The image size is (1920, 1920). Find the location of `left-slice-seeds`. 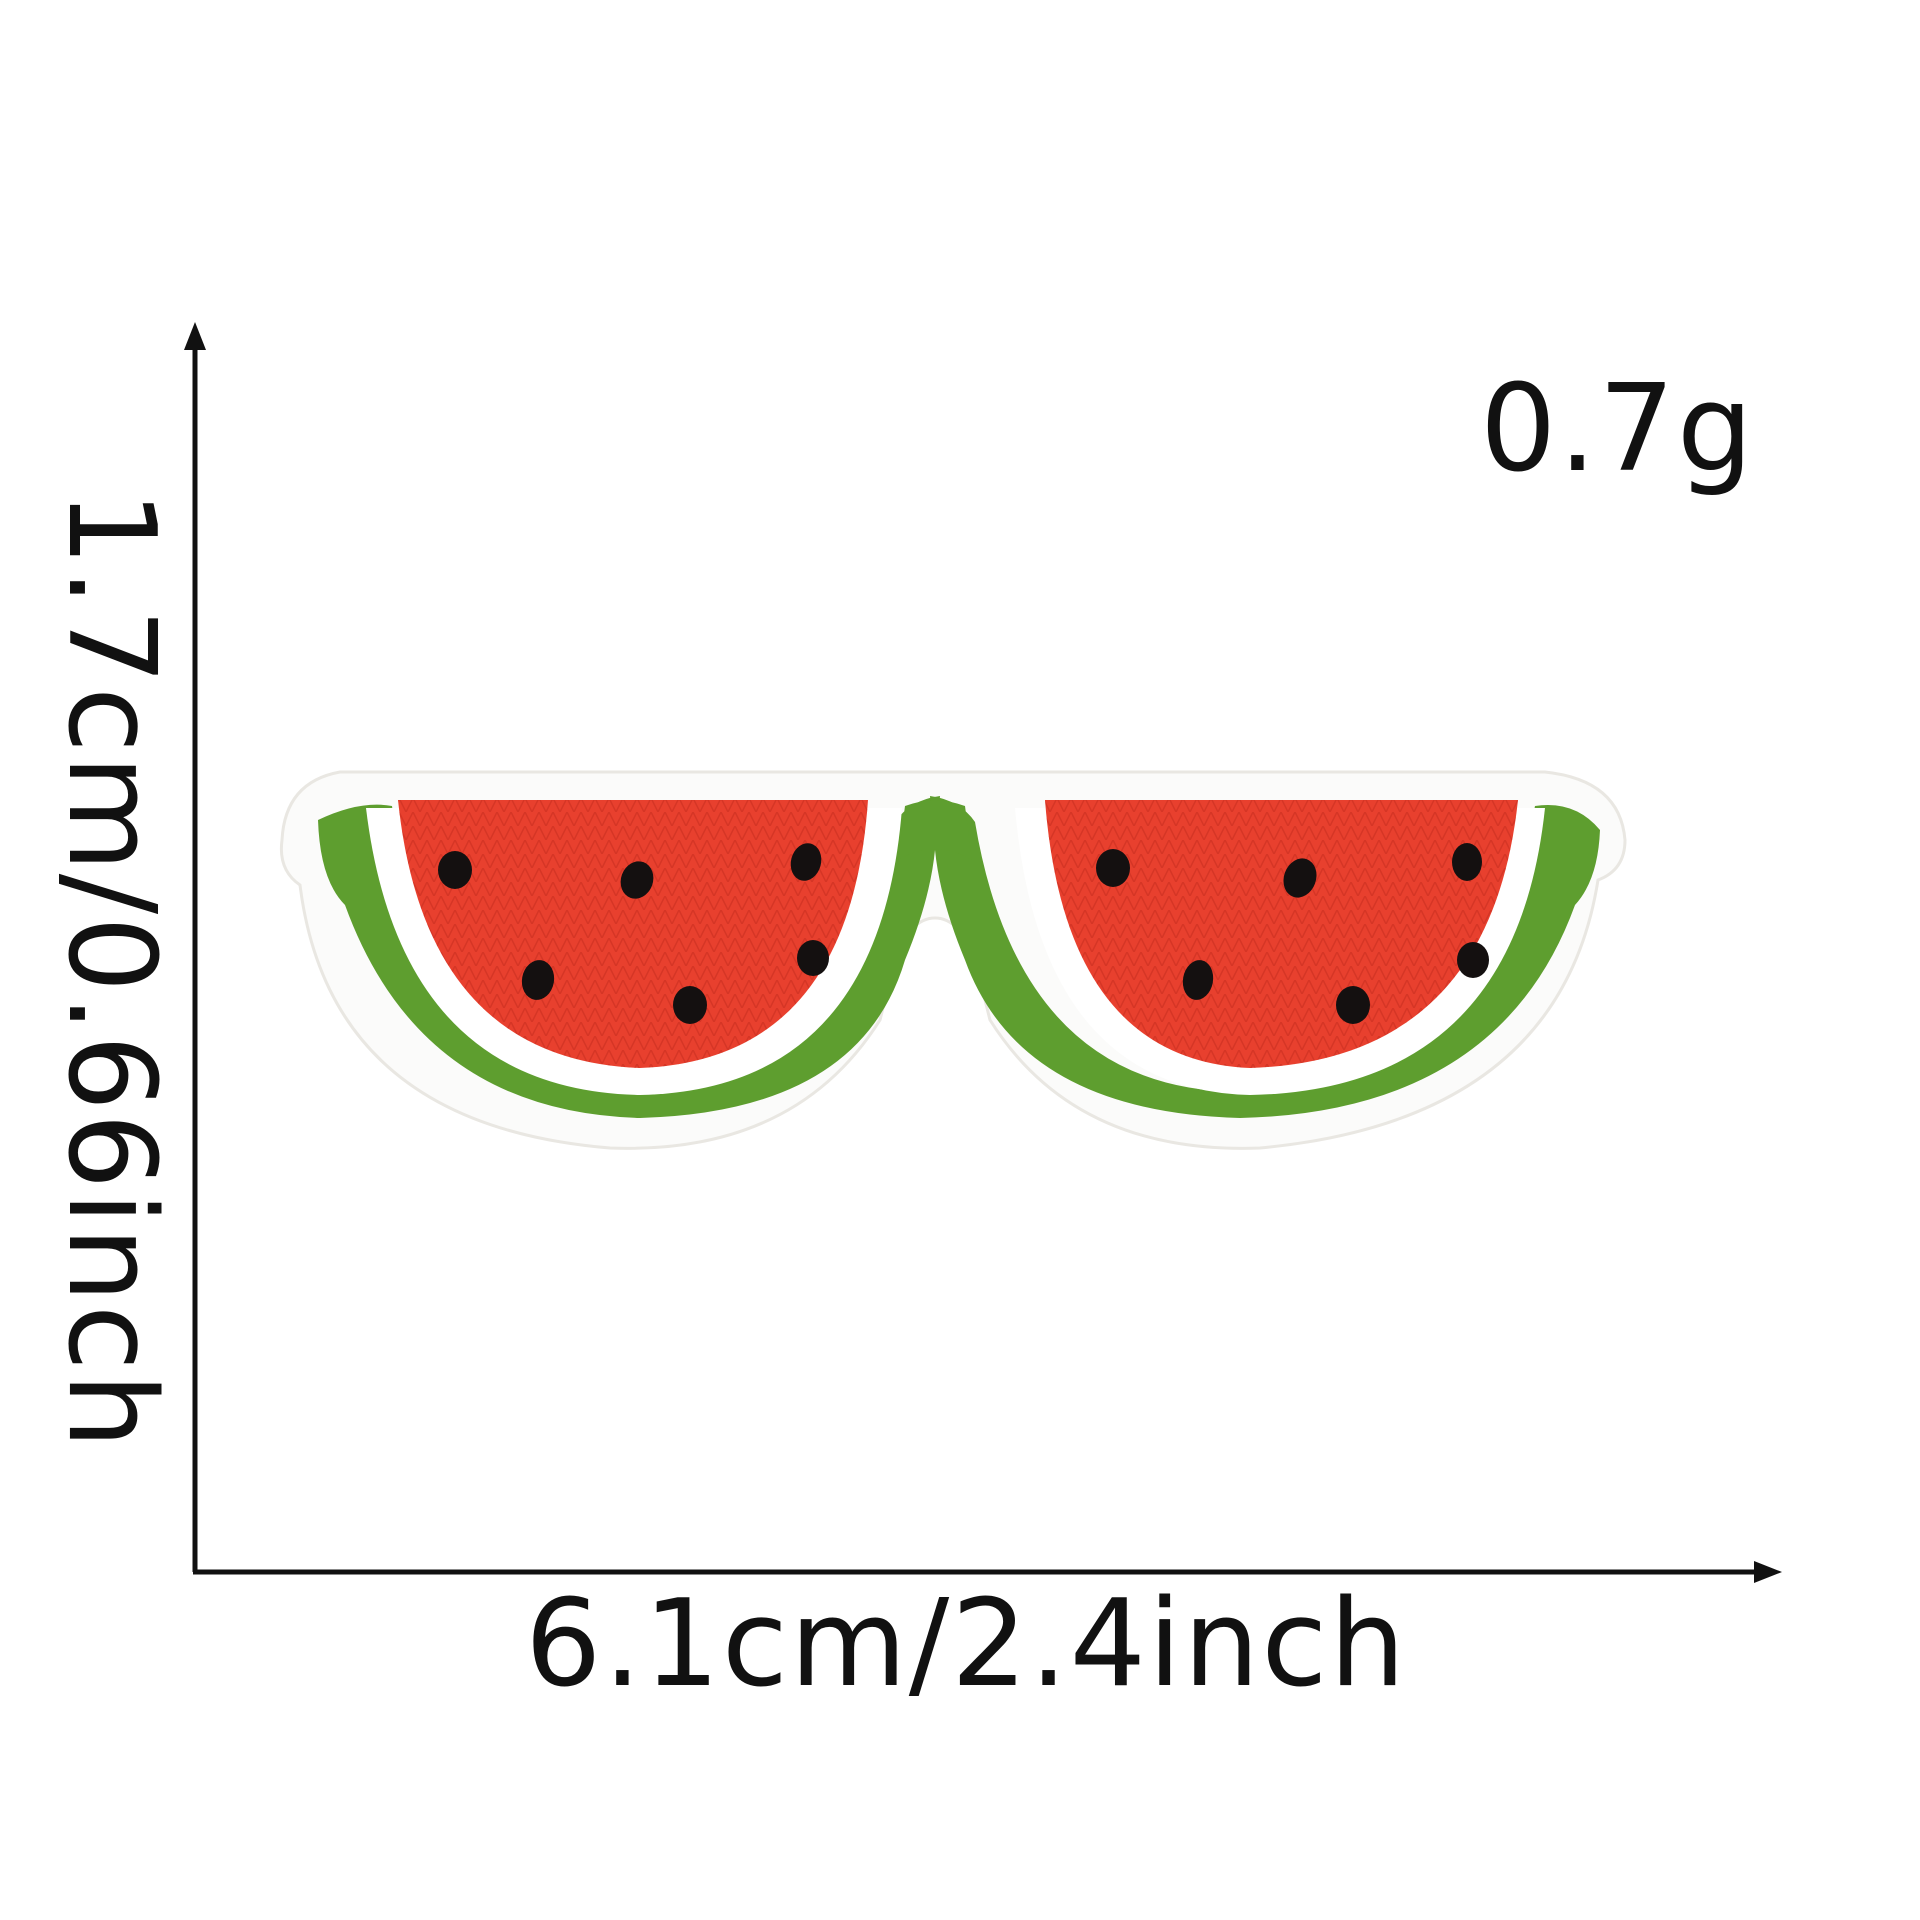

left-slice-seeds is located at coordinates (633, 933).